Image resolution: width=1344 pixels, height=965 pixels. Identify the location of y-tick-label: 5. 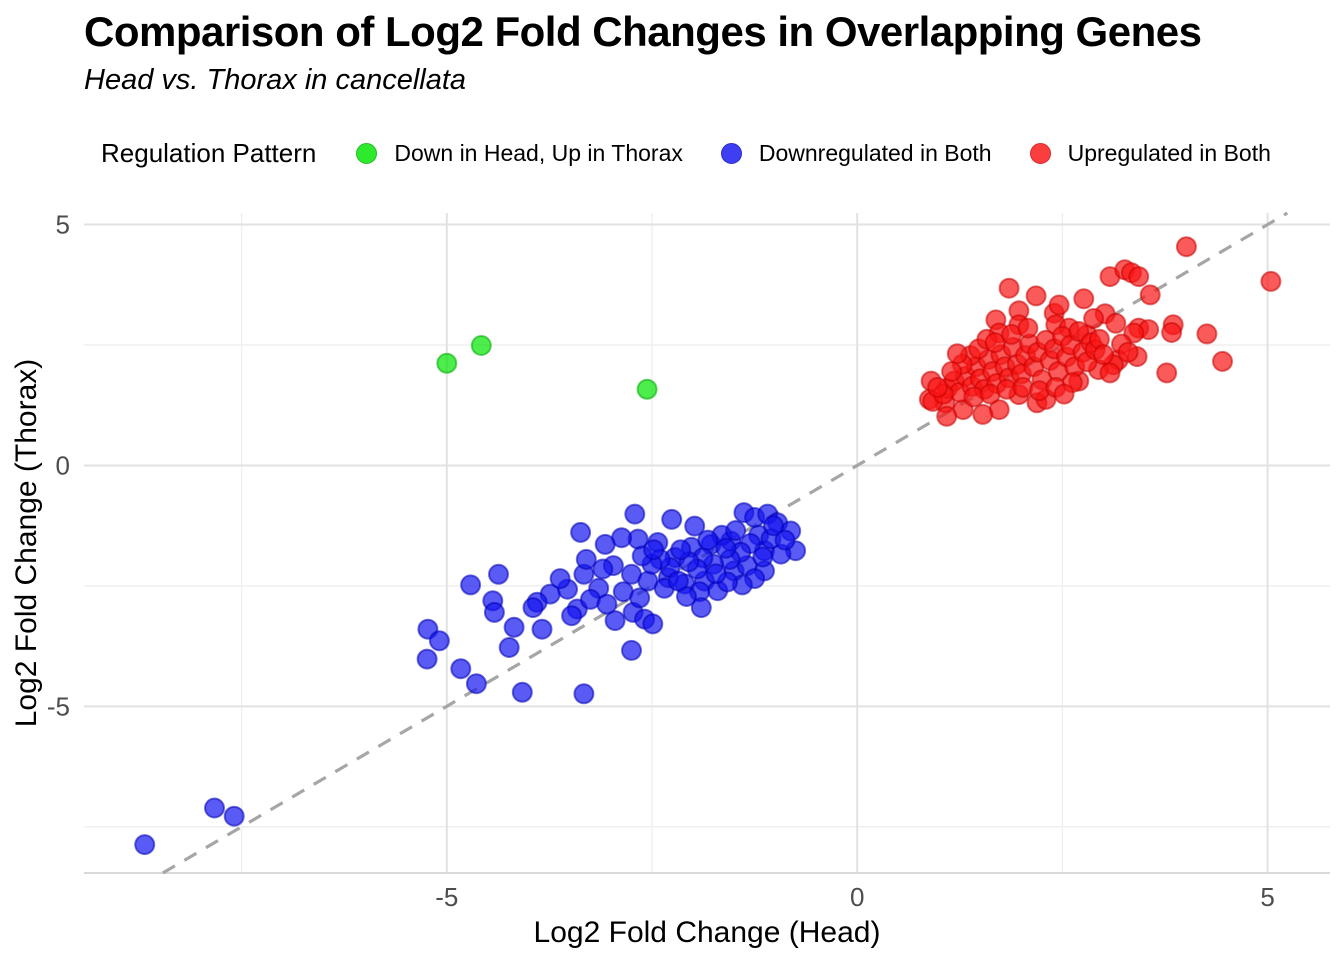
(63, 225).